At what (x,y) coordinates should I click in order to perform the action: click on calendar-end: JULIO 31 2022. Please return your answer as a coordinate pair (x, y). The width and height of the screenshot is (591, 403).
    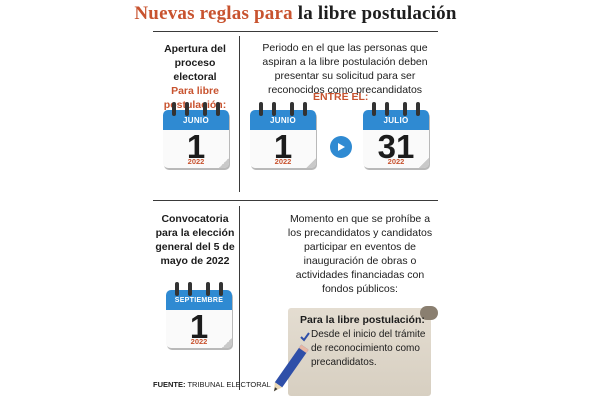
    Looking at the image, I should click on (396, 135).